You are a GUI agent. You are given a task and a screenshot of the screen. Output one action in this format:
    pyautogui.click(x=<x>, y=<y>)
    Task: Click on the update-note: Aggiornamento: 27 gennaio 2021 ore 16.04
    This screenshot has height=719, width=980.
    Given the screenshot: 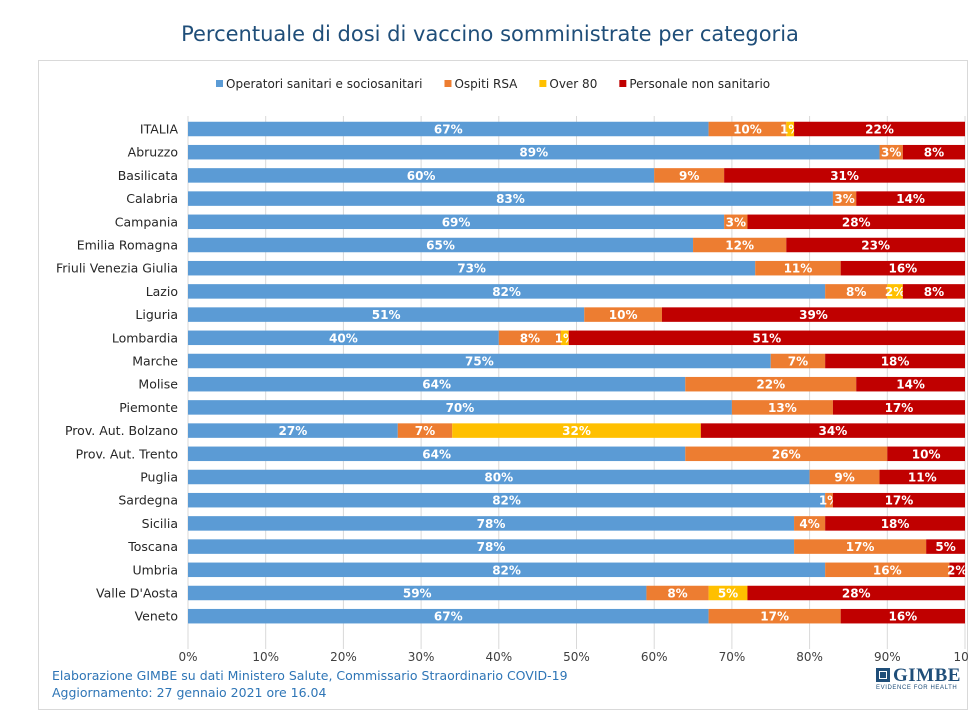 What is the action you would take?
    pyautogui.click(x=189, y=692)
    